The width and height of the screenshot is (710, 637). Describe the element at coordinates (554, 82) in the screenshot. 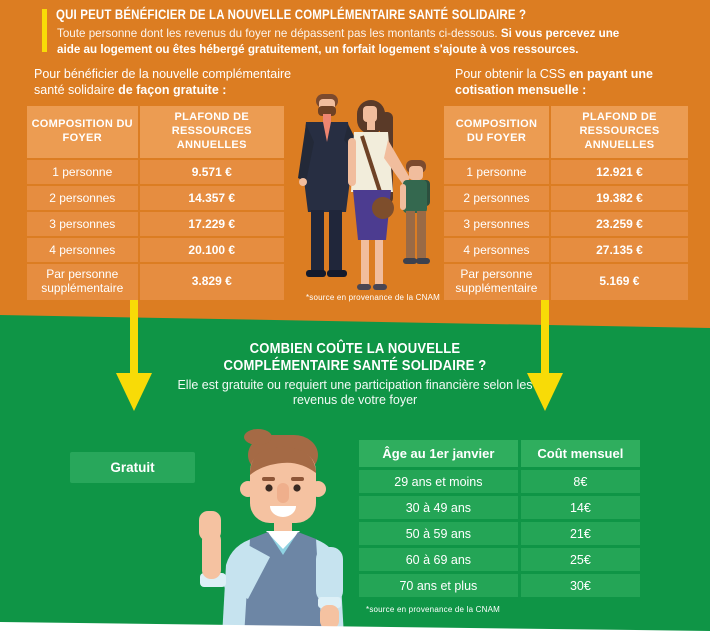

I see `paid-table-intro-bold: en payant une cotisation mensuelle :` at that location.